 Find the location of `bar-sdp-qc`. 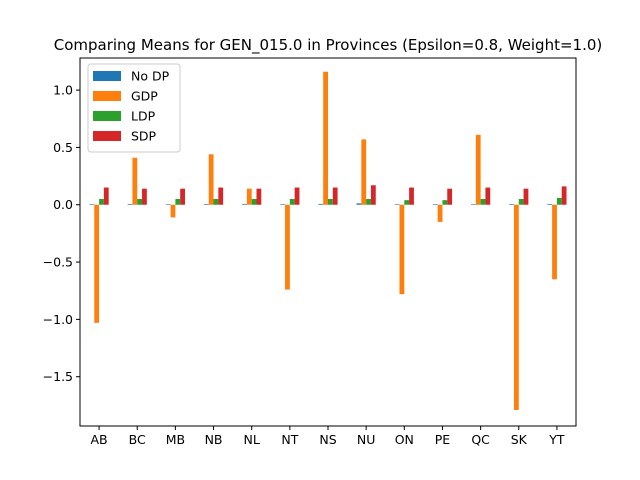

bar-sdp-qc is located at coordinates (488, 196).